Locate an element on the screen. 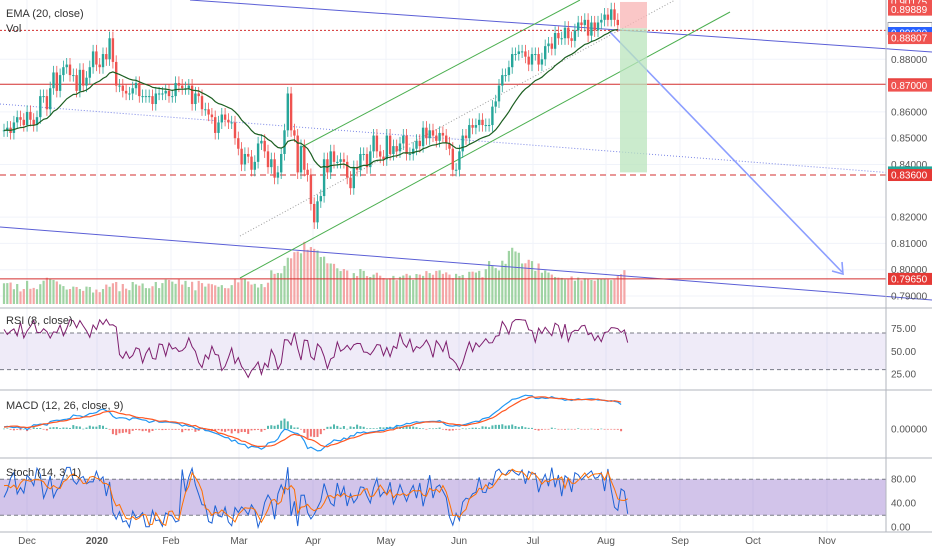 Image resolution: width=932 pixels, height=550 pixels. price-tag-label: 0.88807 is located at coordinates (909, 39).